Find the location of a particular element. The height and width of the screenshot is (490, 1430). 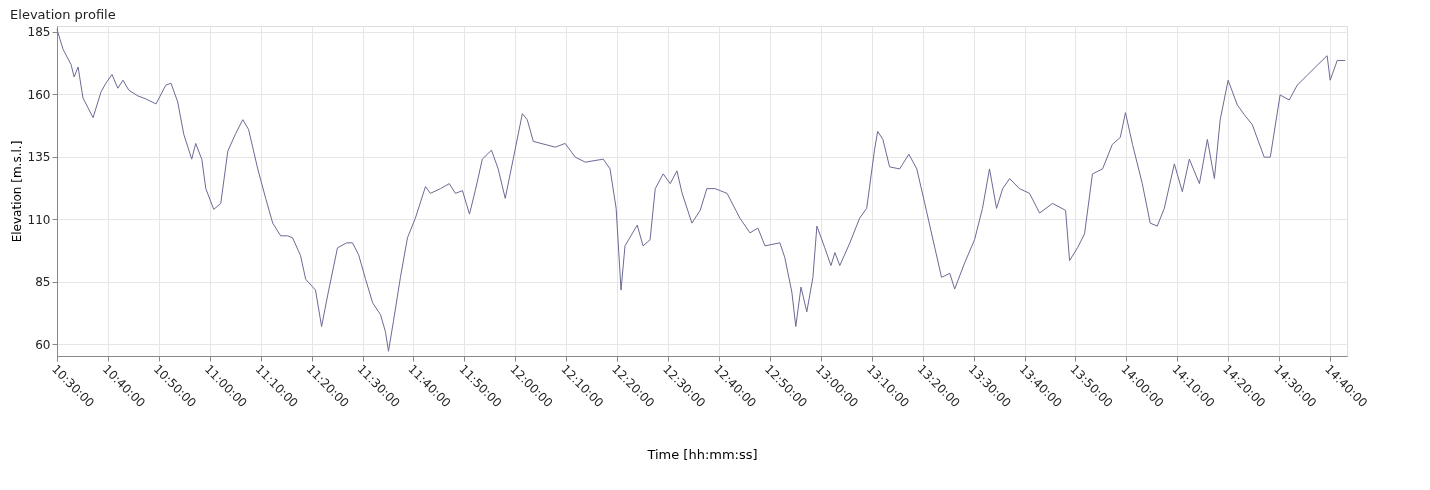

x-axis-title: Time [hh:mm:ss] is located at coordinates (702, 455).